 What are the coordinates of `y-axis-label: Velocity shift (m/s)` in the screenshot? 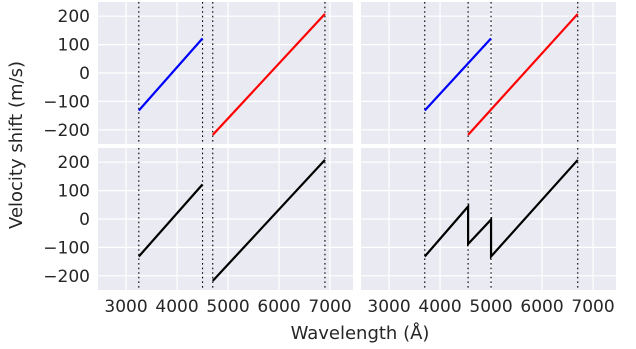 It's located at (16, 145).